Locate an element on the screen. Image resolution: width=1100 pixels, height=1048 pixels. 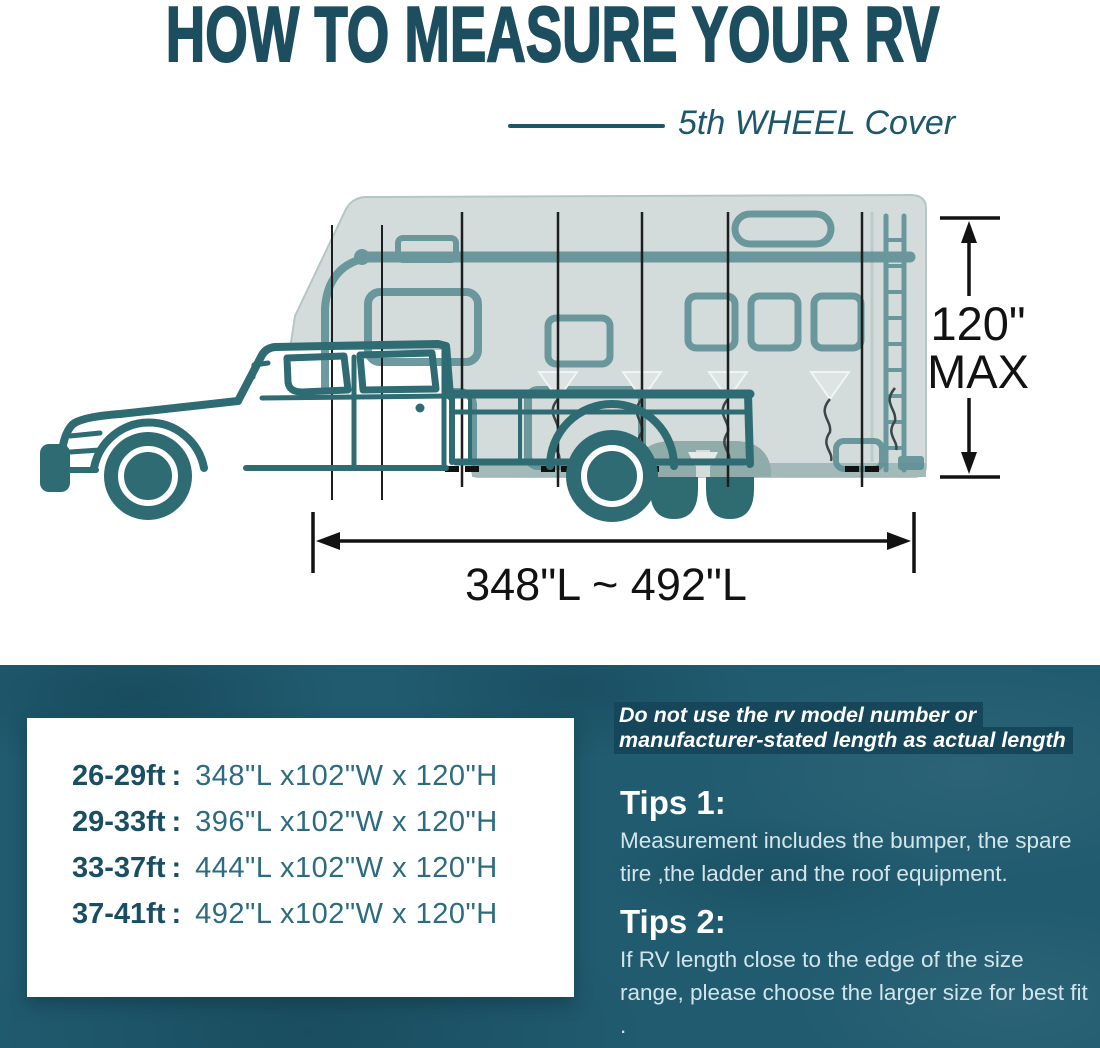
pickup-truck is located at coordinates (397, 431).